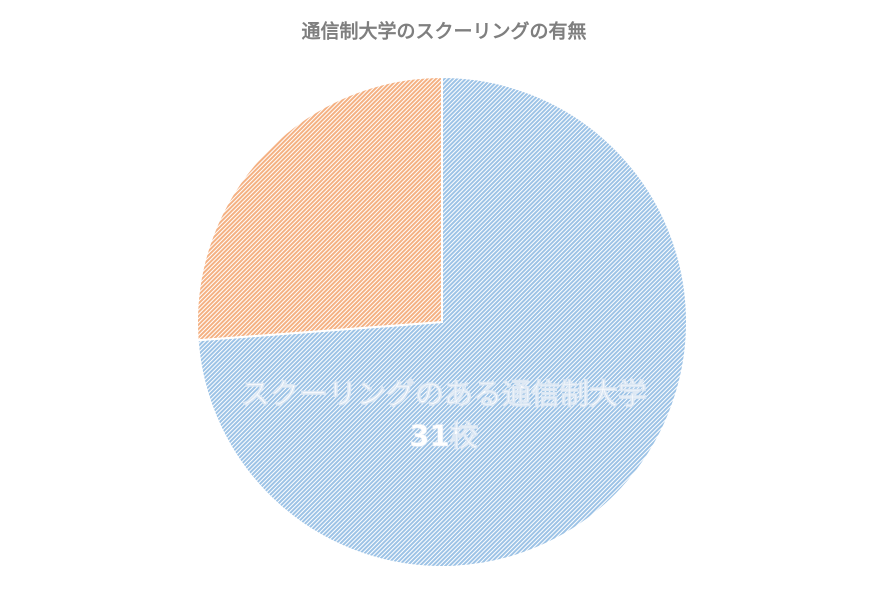  What do you see at coordinates (443, 31) in the screenshot?
I see `chart-title: 通信制大学のスクーリングの有無` at bounding box center [443, 31].